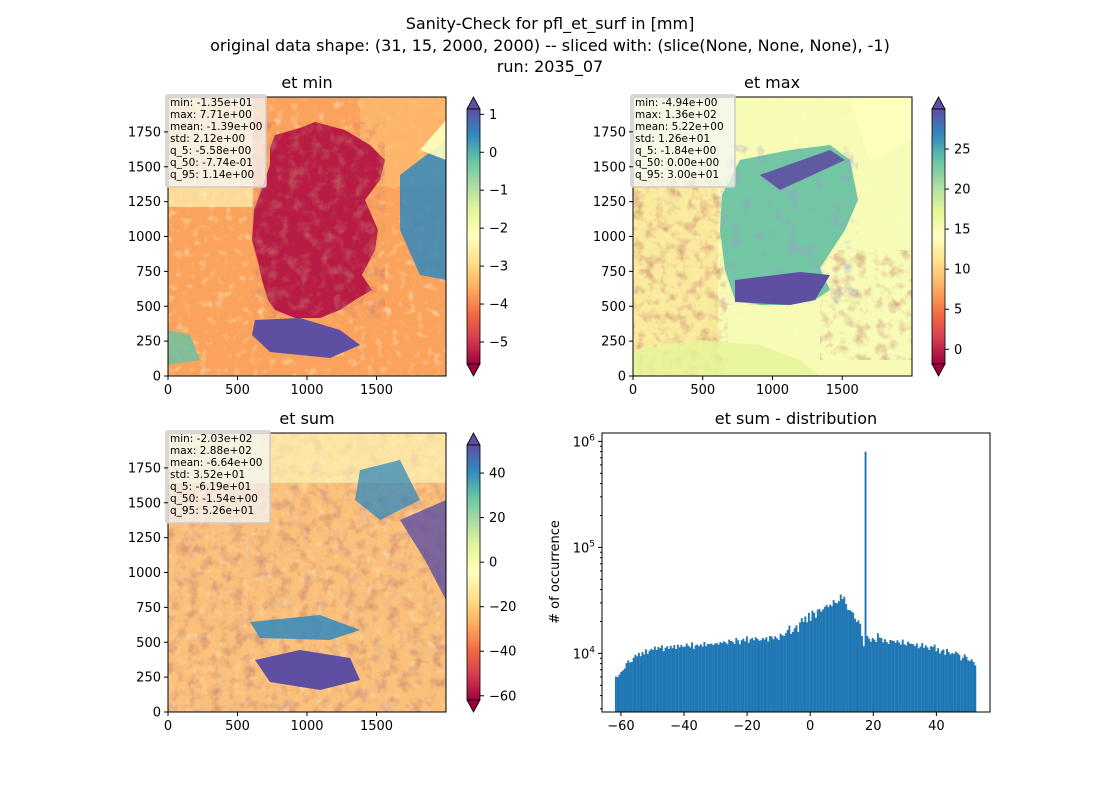 The image size is (1100, 800). Describe the element at coordinates (677, 175) in the screenshot. I see `stat-line: q_95: 3.00e+01` at that location.